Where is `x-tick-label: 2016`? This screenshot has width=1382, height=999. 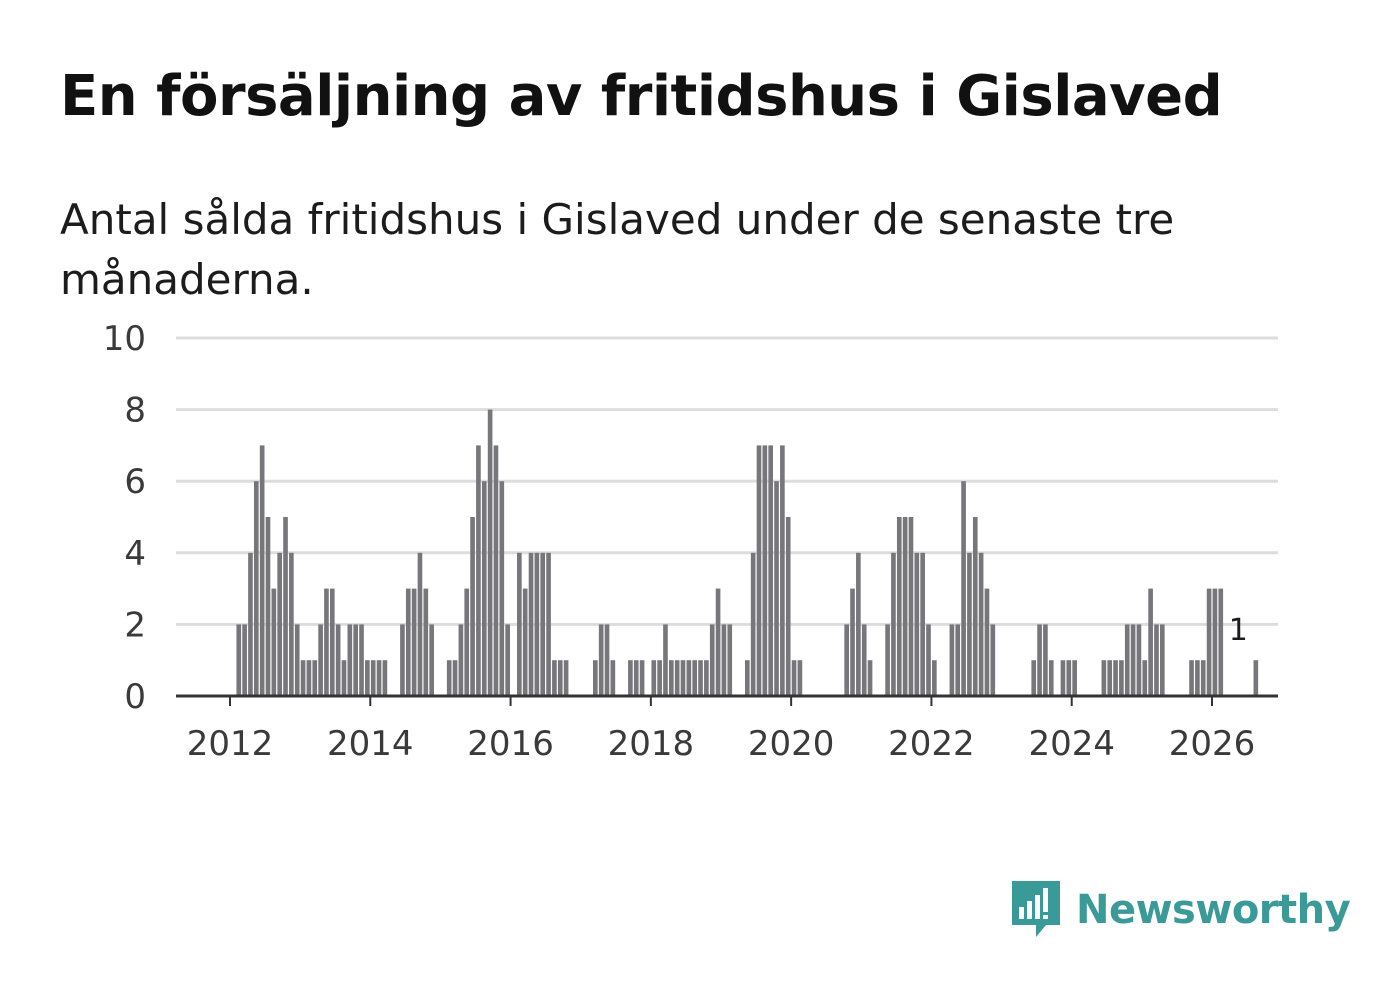 x-tick-label: 2016 is located at coordinates (510, 744).